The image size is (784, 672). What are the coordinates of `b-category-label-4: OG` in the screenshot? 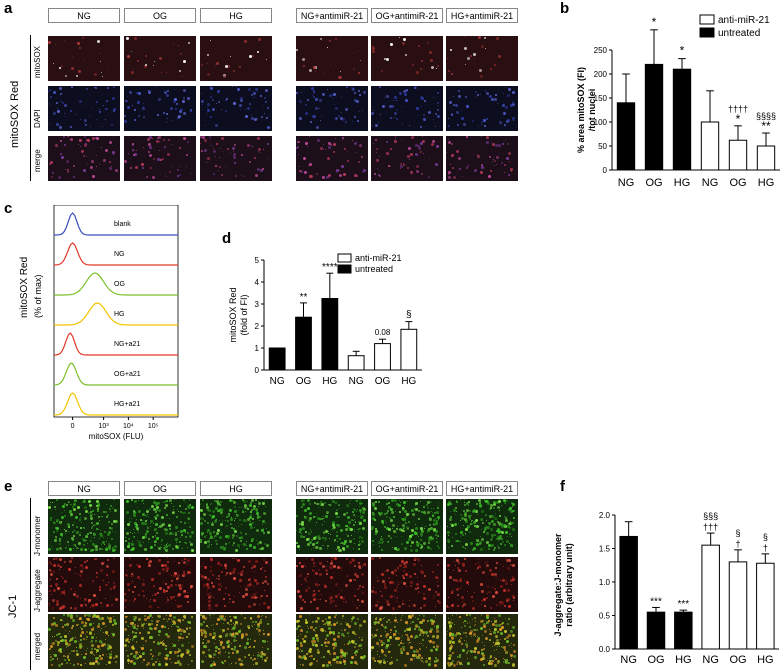 It's located at (737, 183).